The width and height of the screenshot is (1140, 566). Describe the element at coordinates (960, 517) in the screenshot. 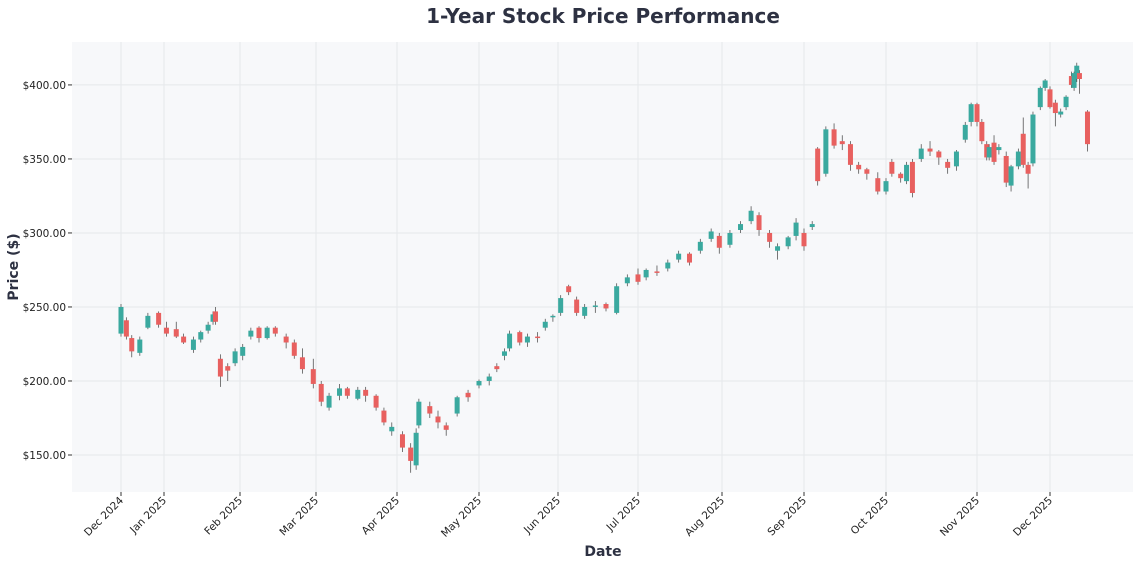

I see `x-tick-label: Nov 2025` at that location.